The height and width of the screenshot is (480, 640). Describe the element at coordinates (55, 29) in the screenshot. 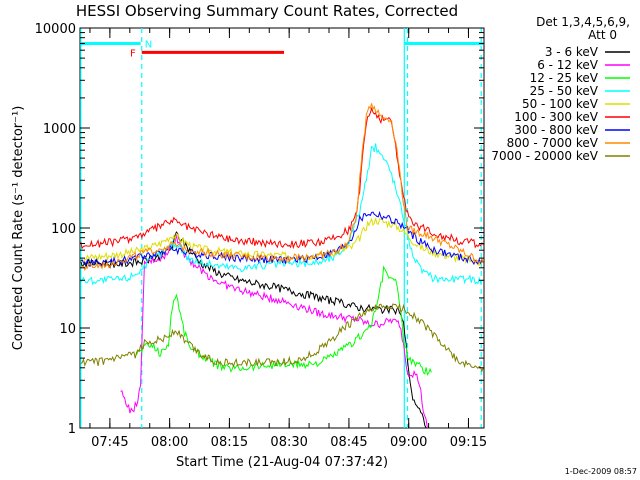

I see `y-tick-label-10000: 10000` at that location.